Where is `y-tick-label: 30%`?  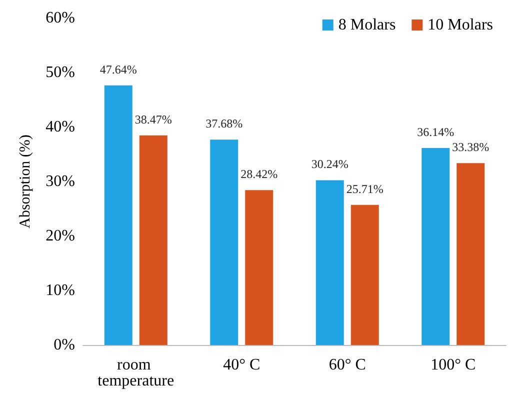 y-tick-label: 30% is located at coordinates (60, 181).